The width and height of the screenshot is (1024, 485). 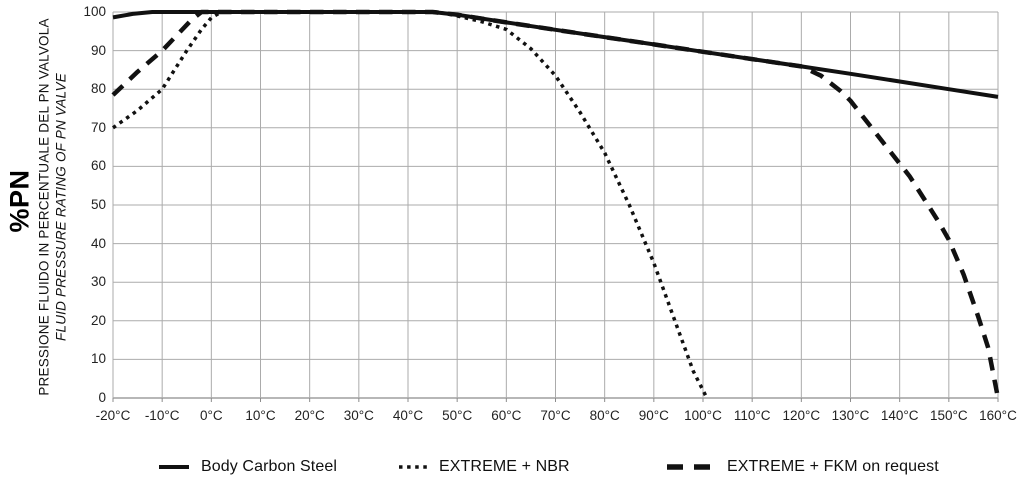 I want to click on legend-label: Body Carbon Steel, so click(x=269, y=466).